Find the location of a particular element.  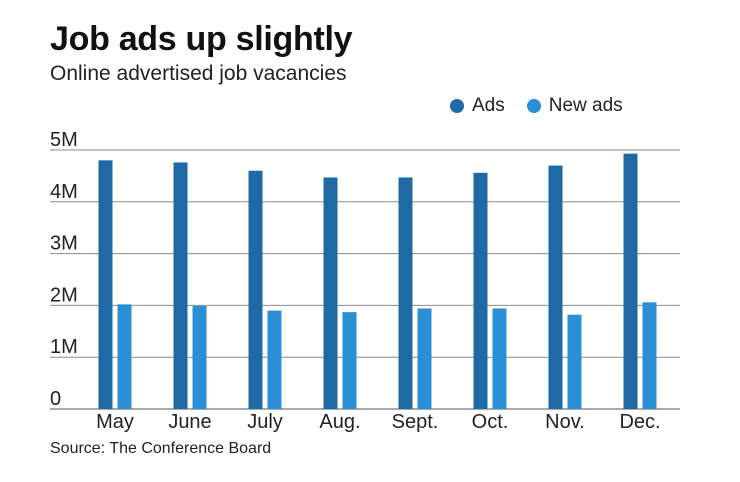

y-tick-label: 1M is located at coordinates (64, 347).